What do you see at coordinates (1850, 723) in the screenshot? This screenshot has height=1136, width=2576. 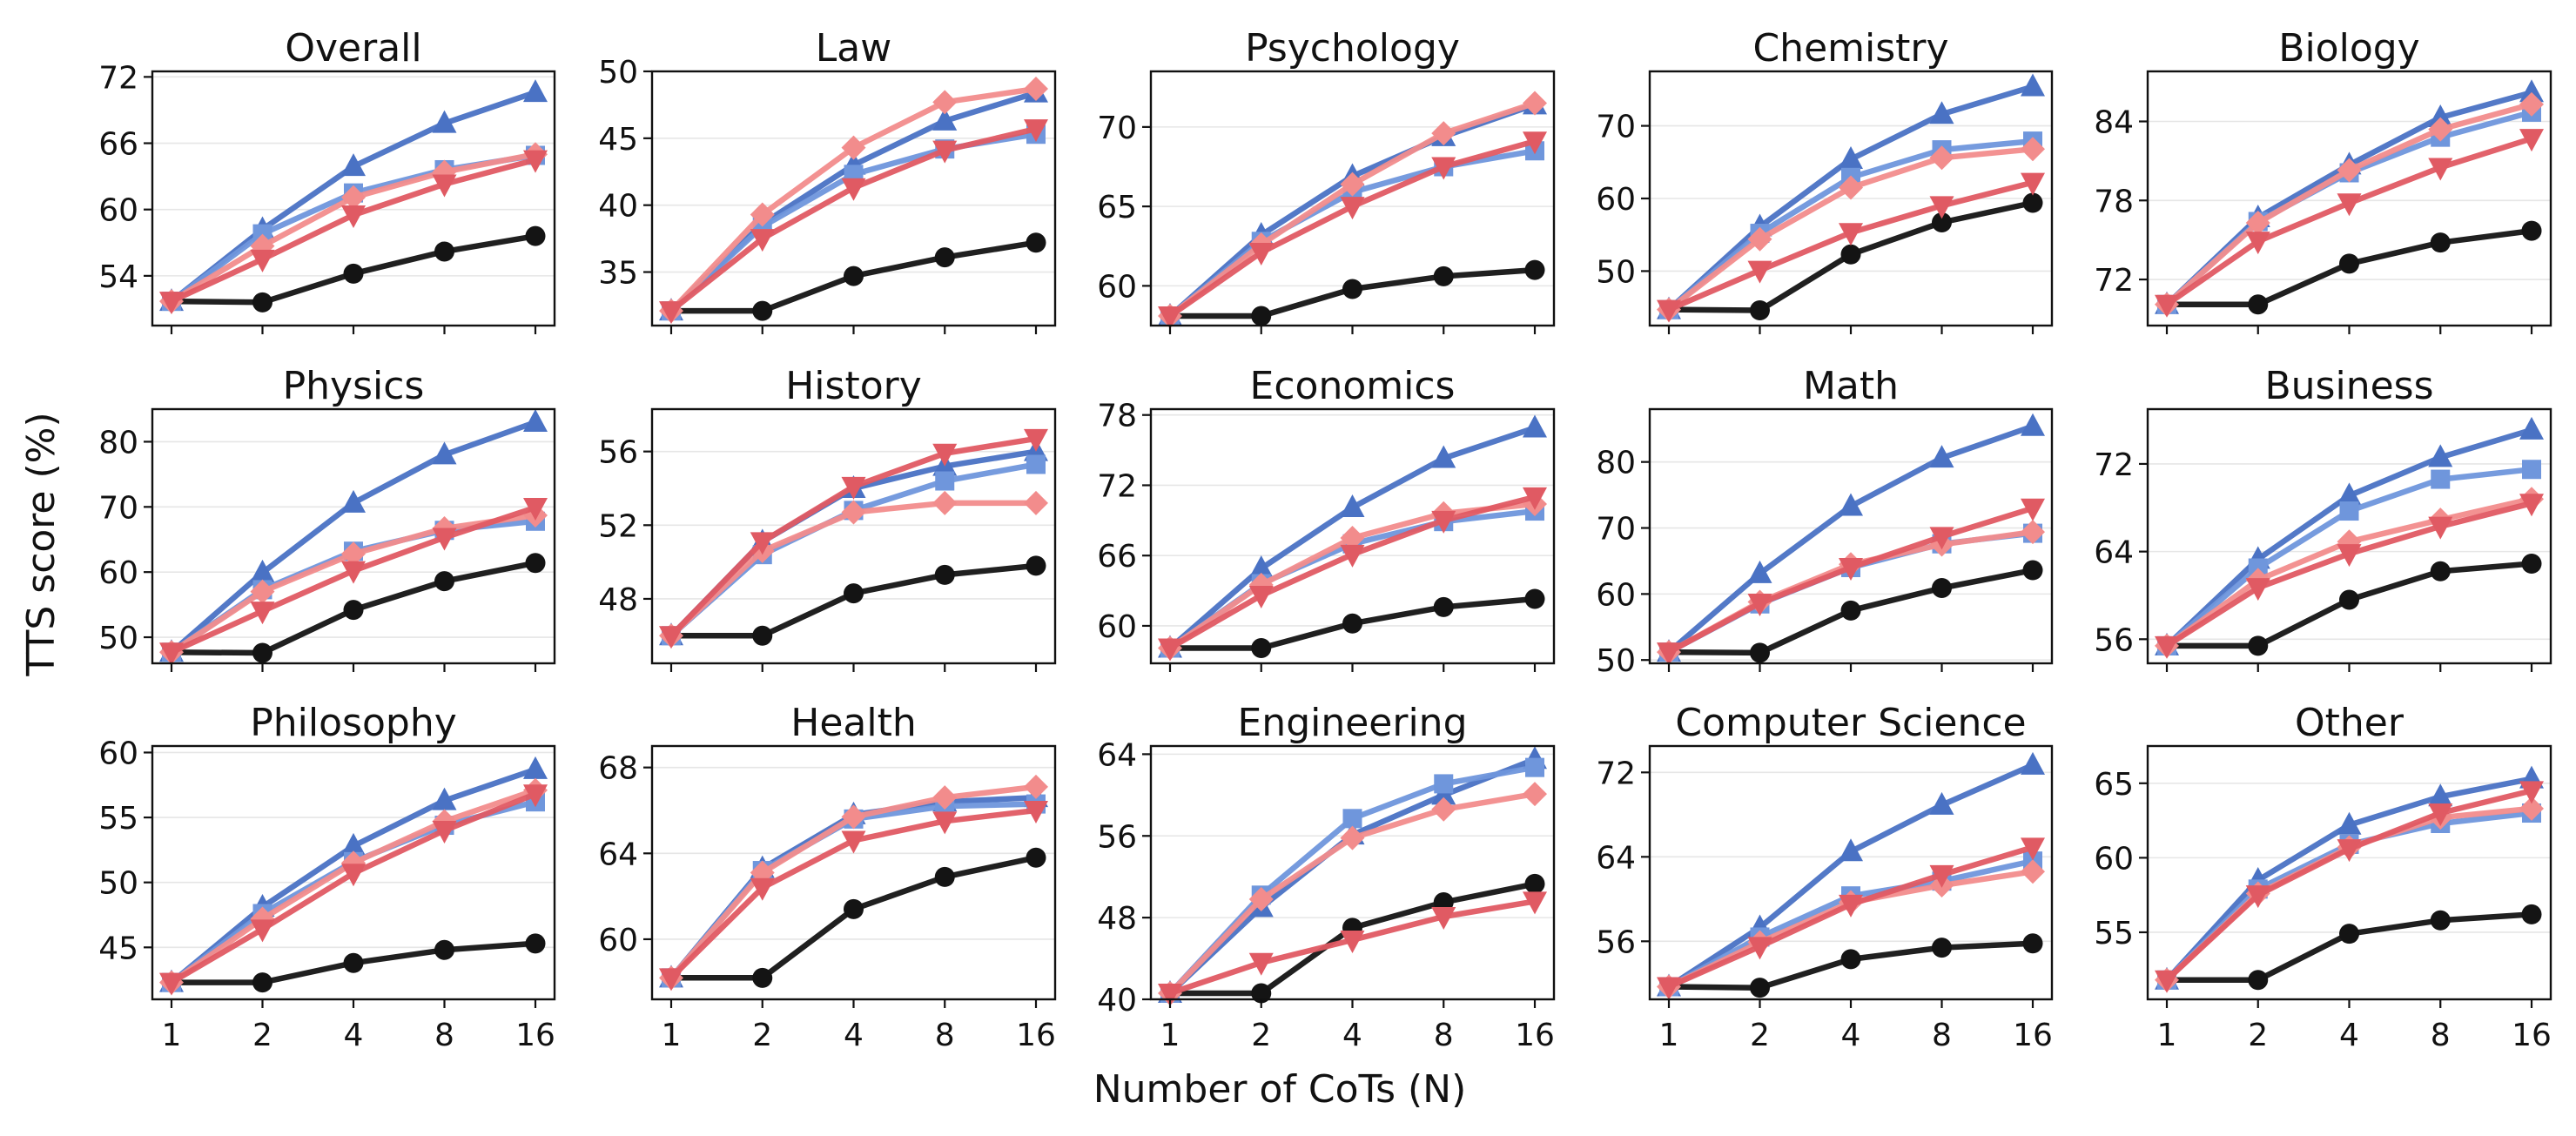 I see `subplot-title: Computer Science` at bounding box center [1850, 723].